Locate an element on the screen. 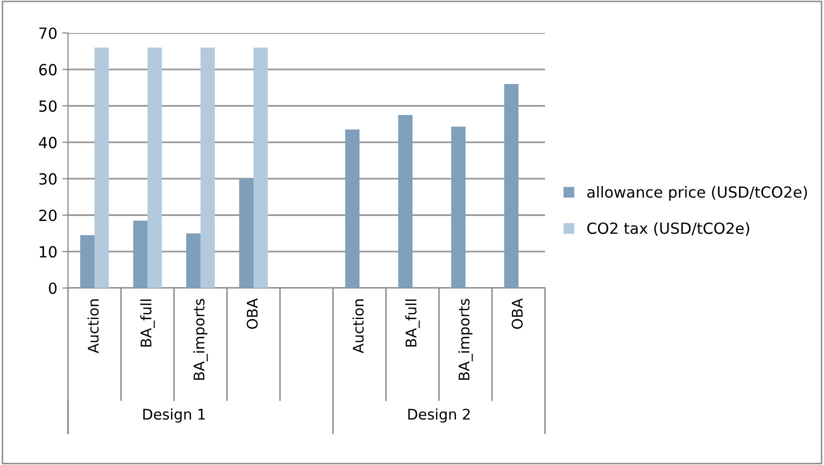 This screenshot has height=465, width=824. legend-label: allowance price (USD/tCO2e) is located at coordinates (697, 193).